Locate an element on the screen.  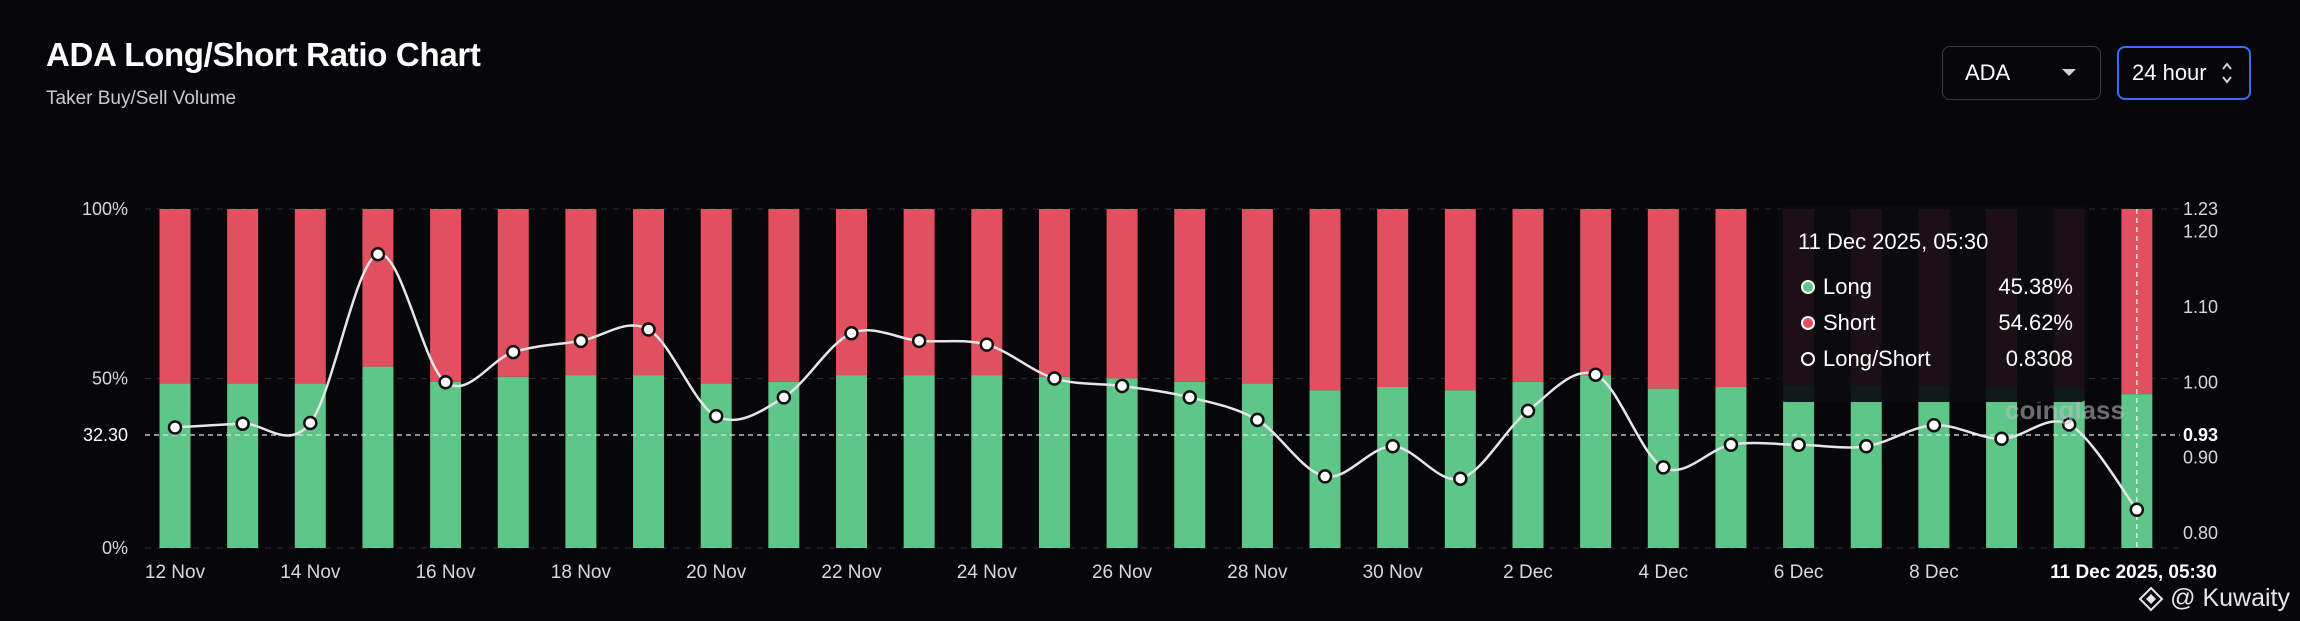
tooltip-label: Long is located at coordinates (1847, 286).